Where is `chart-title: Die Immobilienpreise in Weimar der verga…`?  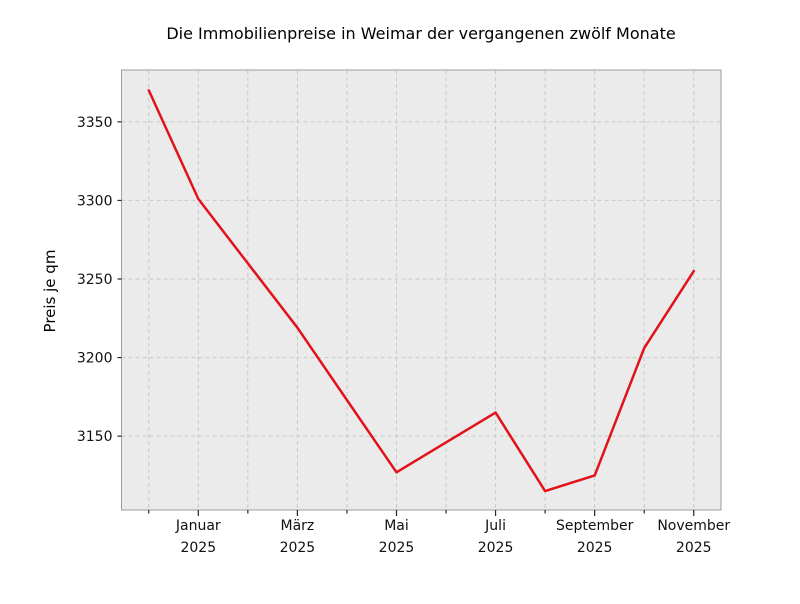
chart-title: Die Immobilienpreise in Weimar der verga… is located at coordinates (421, 33).